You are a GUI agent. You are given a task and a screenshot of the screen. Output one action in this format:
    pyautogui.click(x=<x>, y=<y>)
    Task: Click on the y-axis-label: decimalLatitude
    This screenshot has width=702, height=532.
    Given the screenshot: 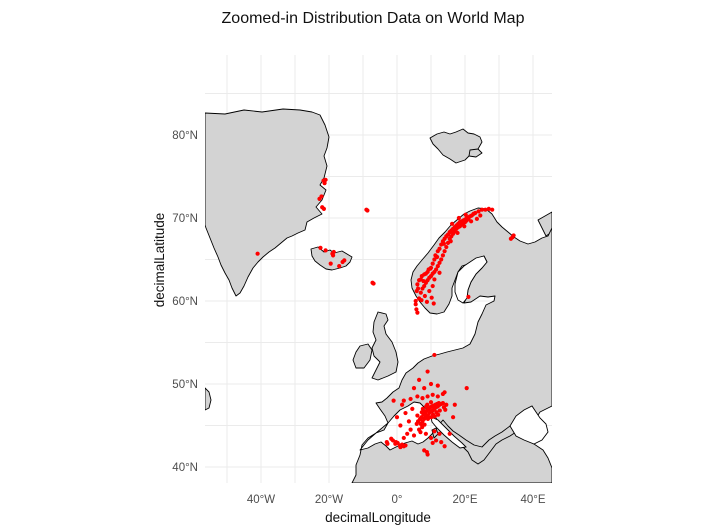 What is the action you would take?
    pyautogui.click(x=159, y=260)
    